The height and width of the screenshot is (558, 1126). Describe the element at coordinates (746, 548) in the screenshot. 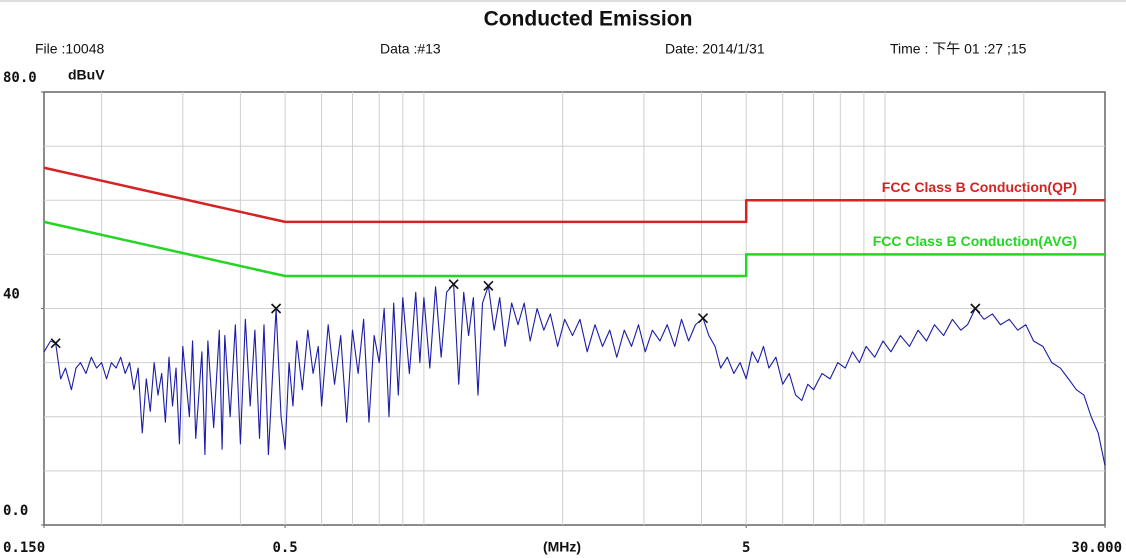

I see `x-tick-label: 5` at that location.